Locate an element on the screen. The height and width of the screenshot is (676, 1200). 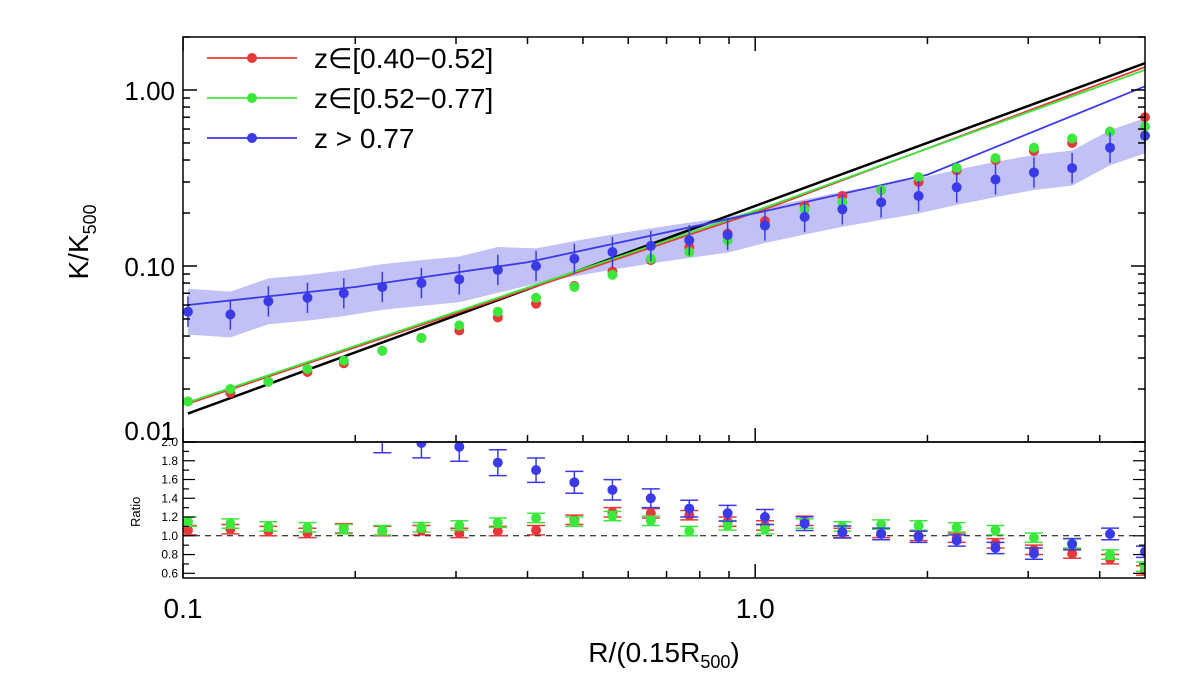
y-axis-label-sub: 500 is located at coordinates (90, 219).